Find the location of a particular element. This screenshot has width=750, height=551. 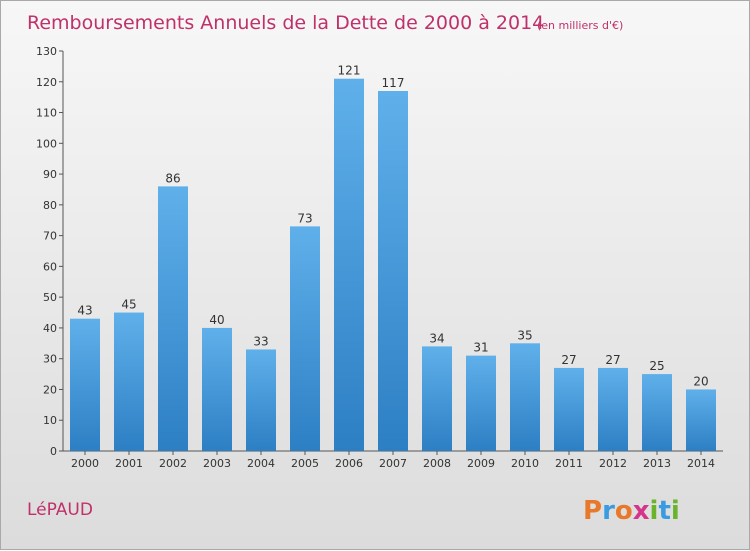

y-tick-label: 0 is located at coordinates (53, 451).